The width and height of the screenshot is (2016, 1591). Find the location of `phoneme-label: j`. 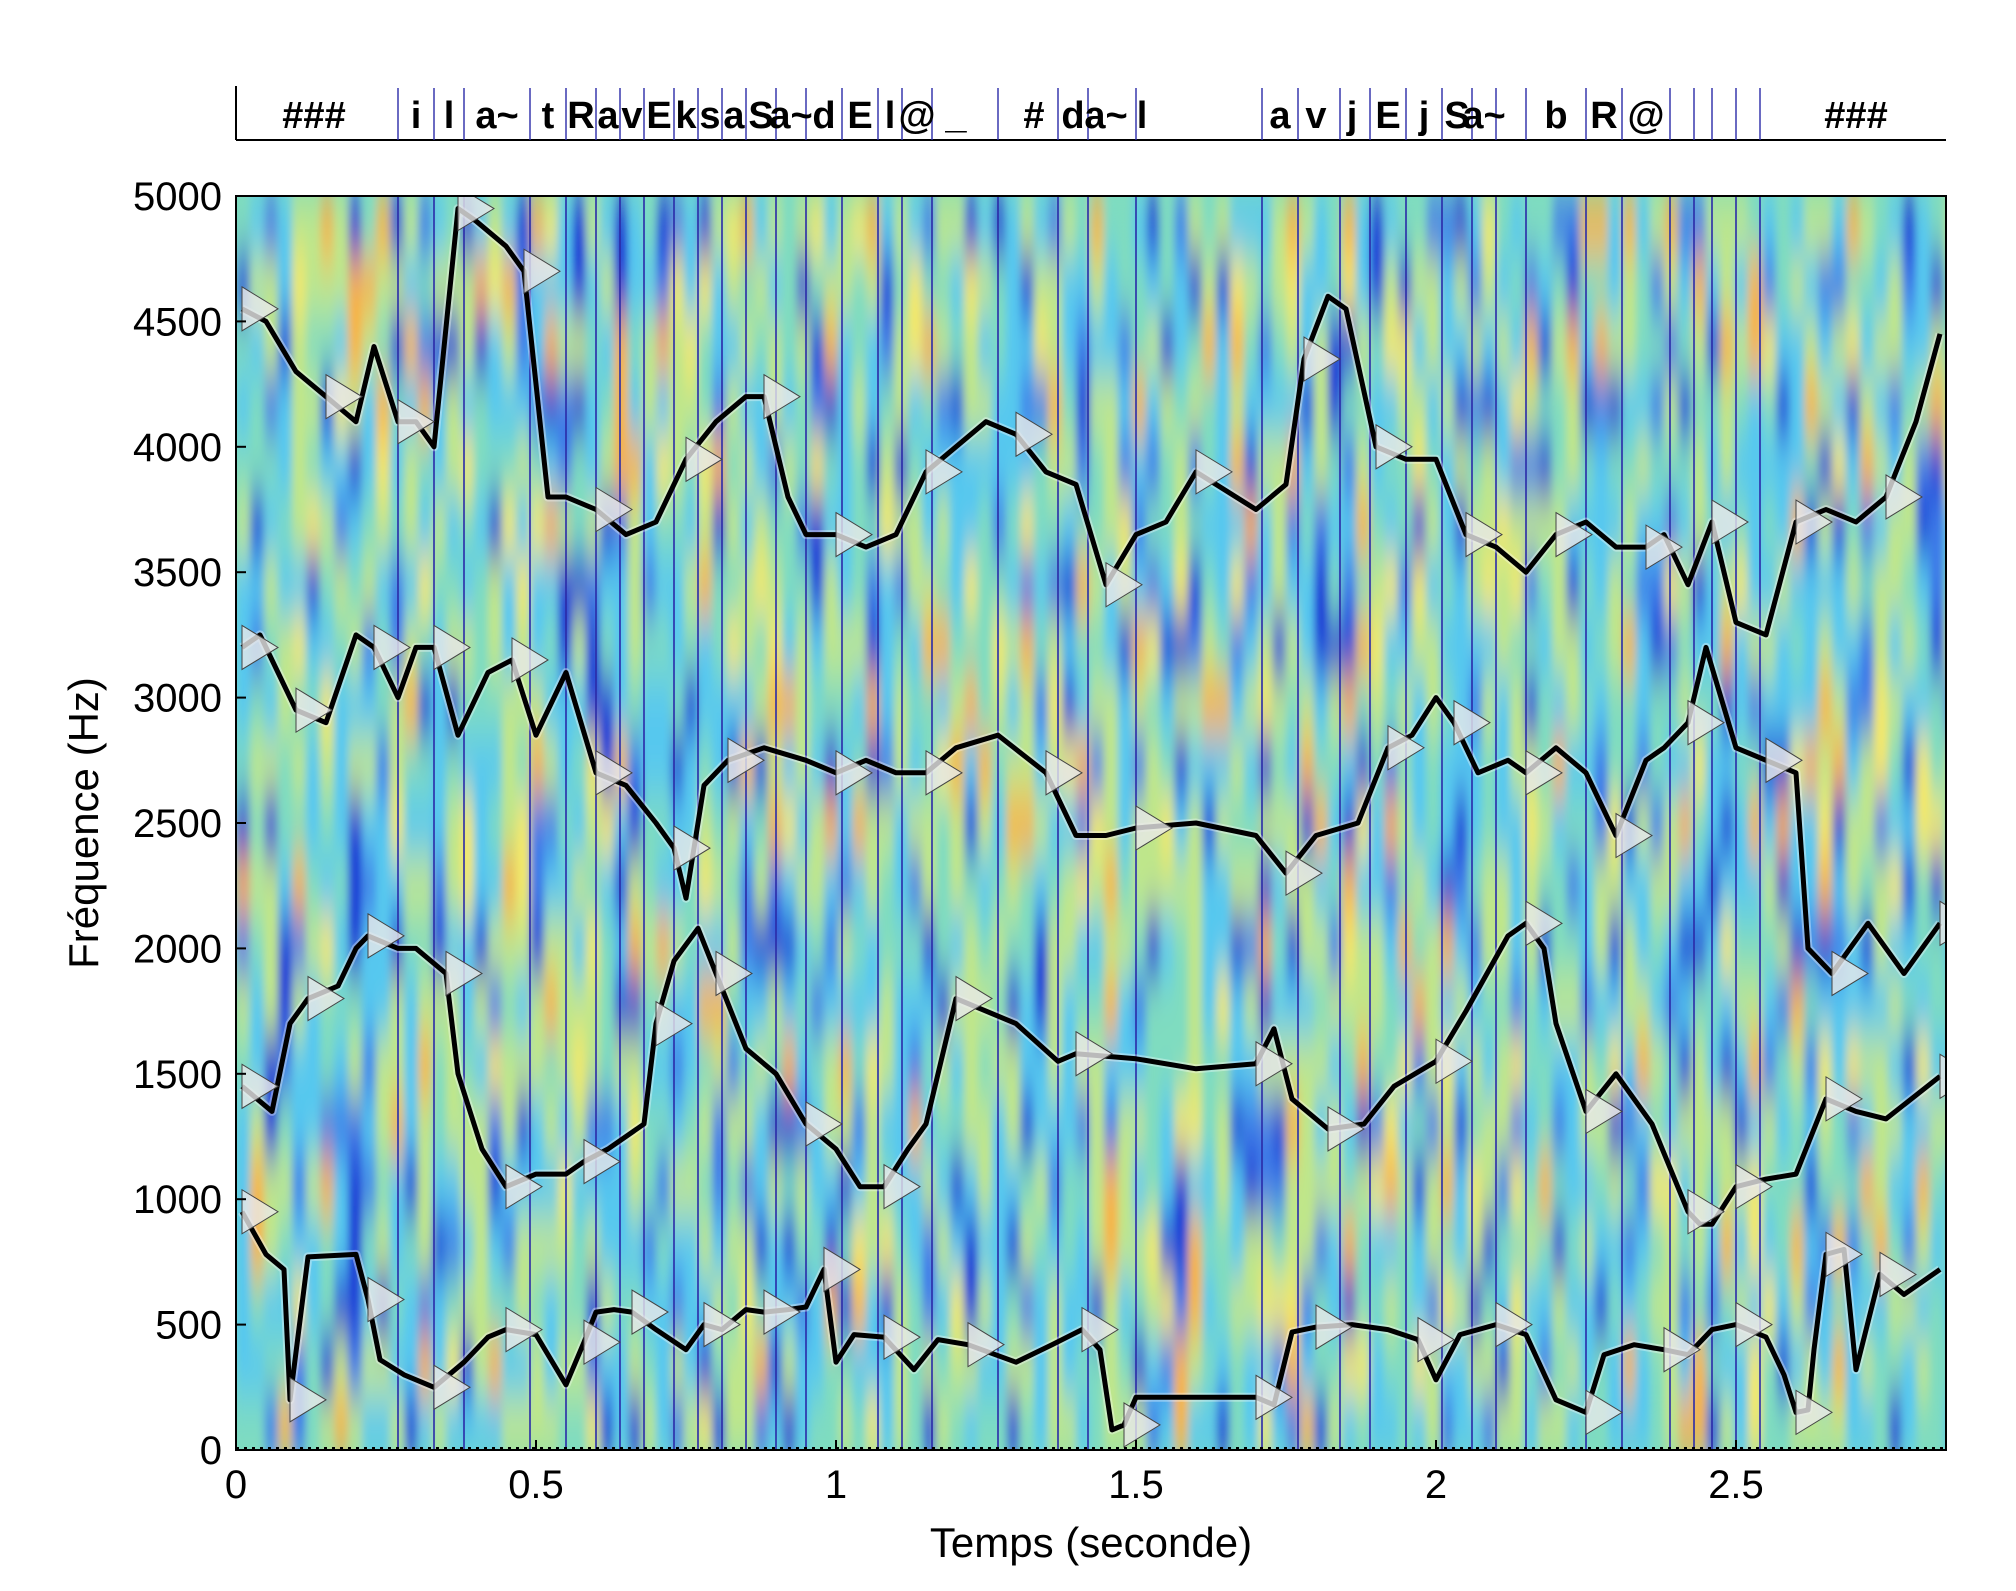

phoneme-label: j is located at coordinates (1352, 116).